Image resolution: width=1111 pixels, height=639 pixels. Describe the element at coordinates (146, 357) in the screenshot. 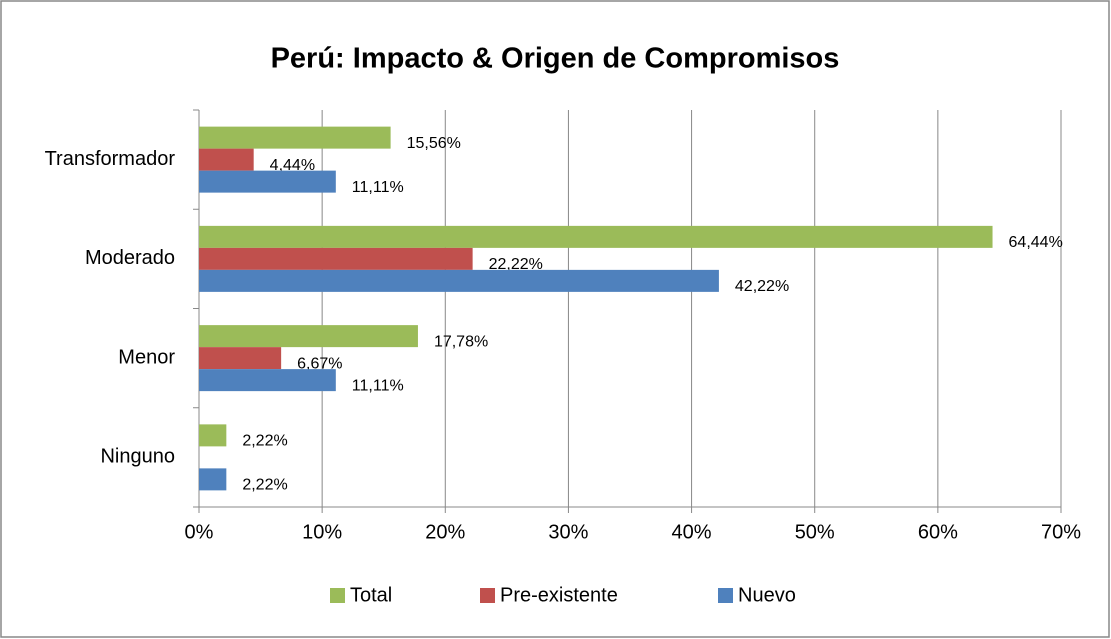

I see `y-tick-label: Menor` at that location.